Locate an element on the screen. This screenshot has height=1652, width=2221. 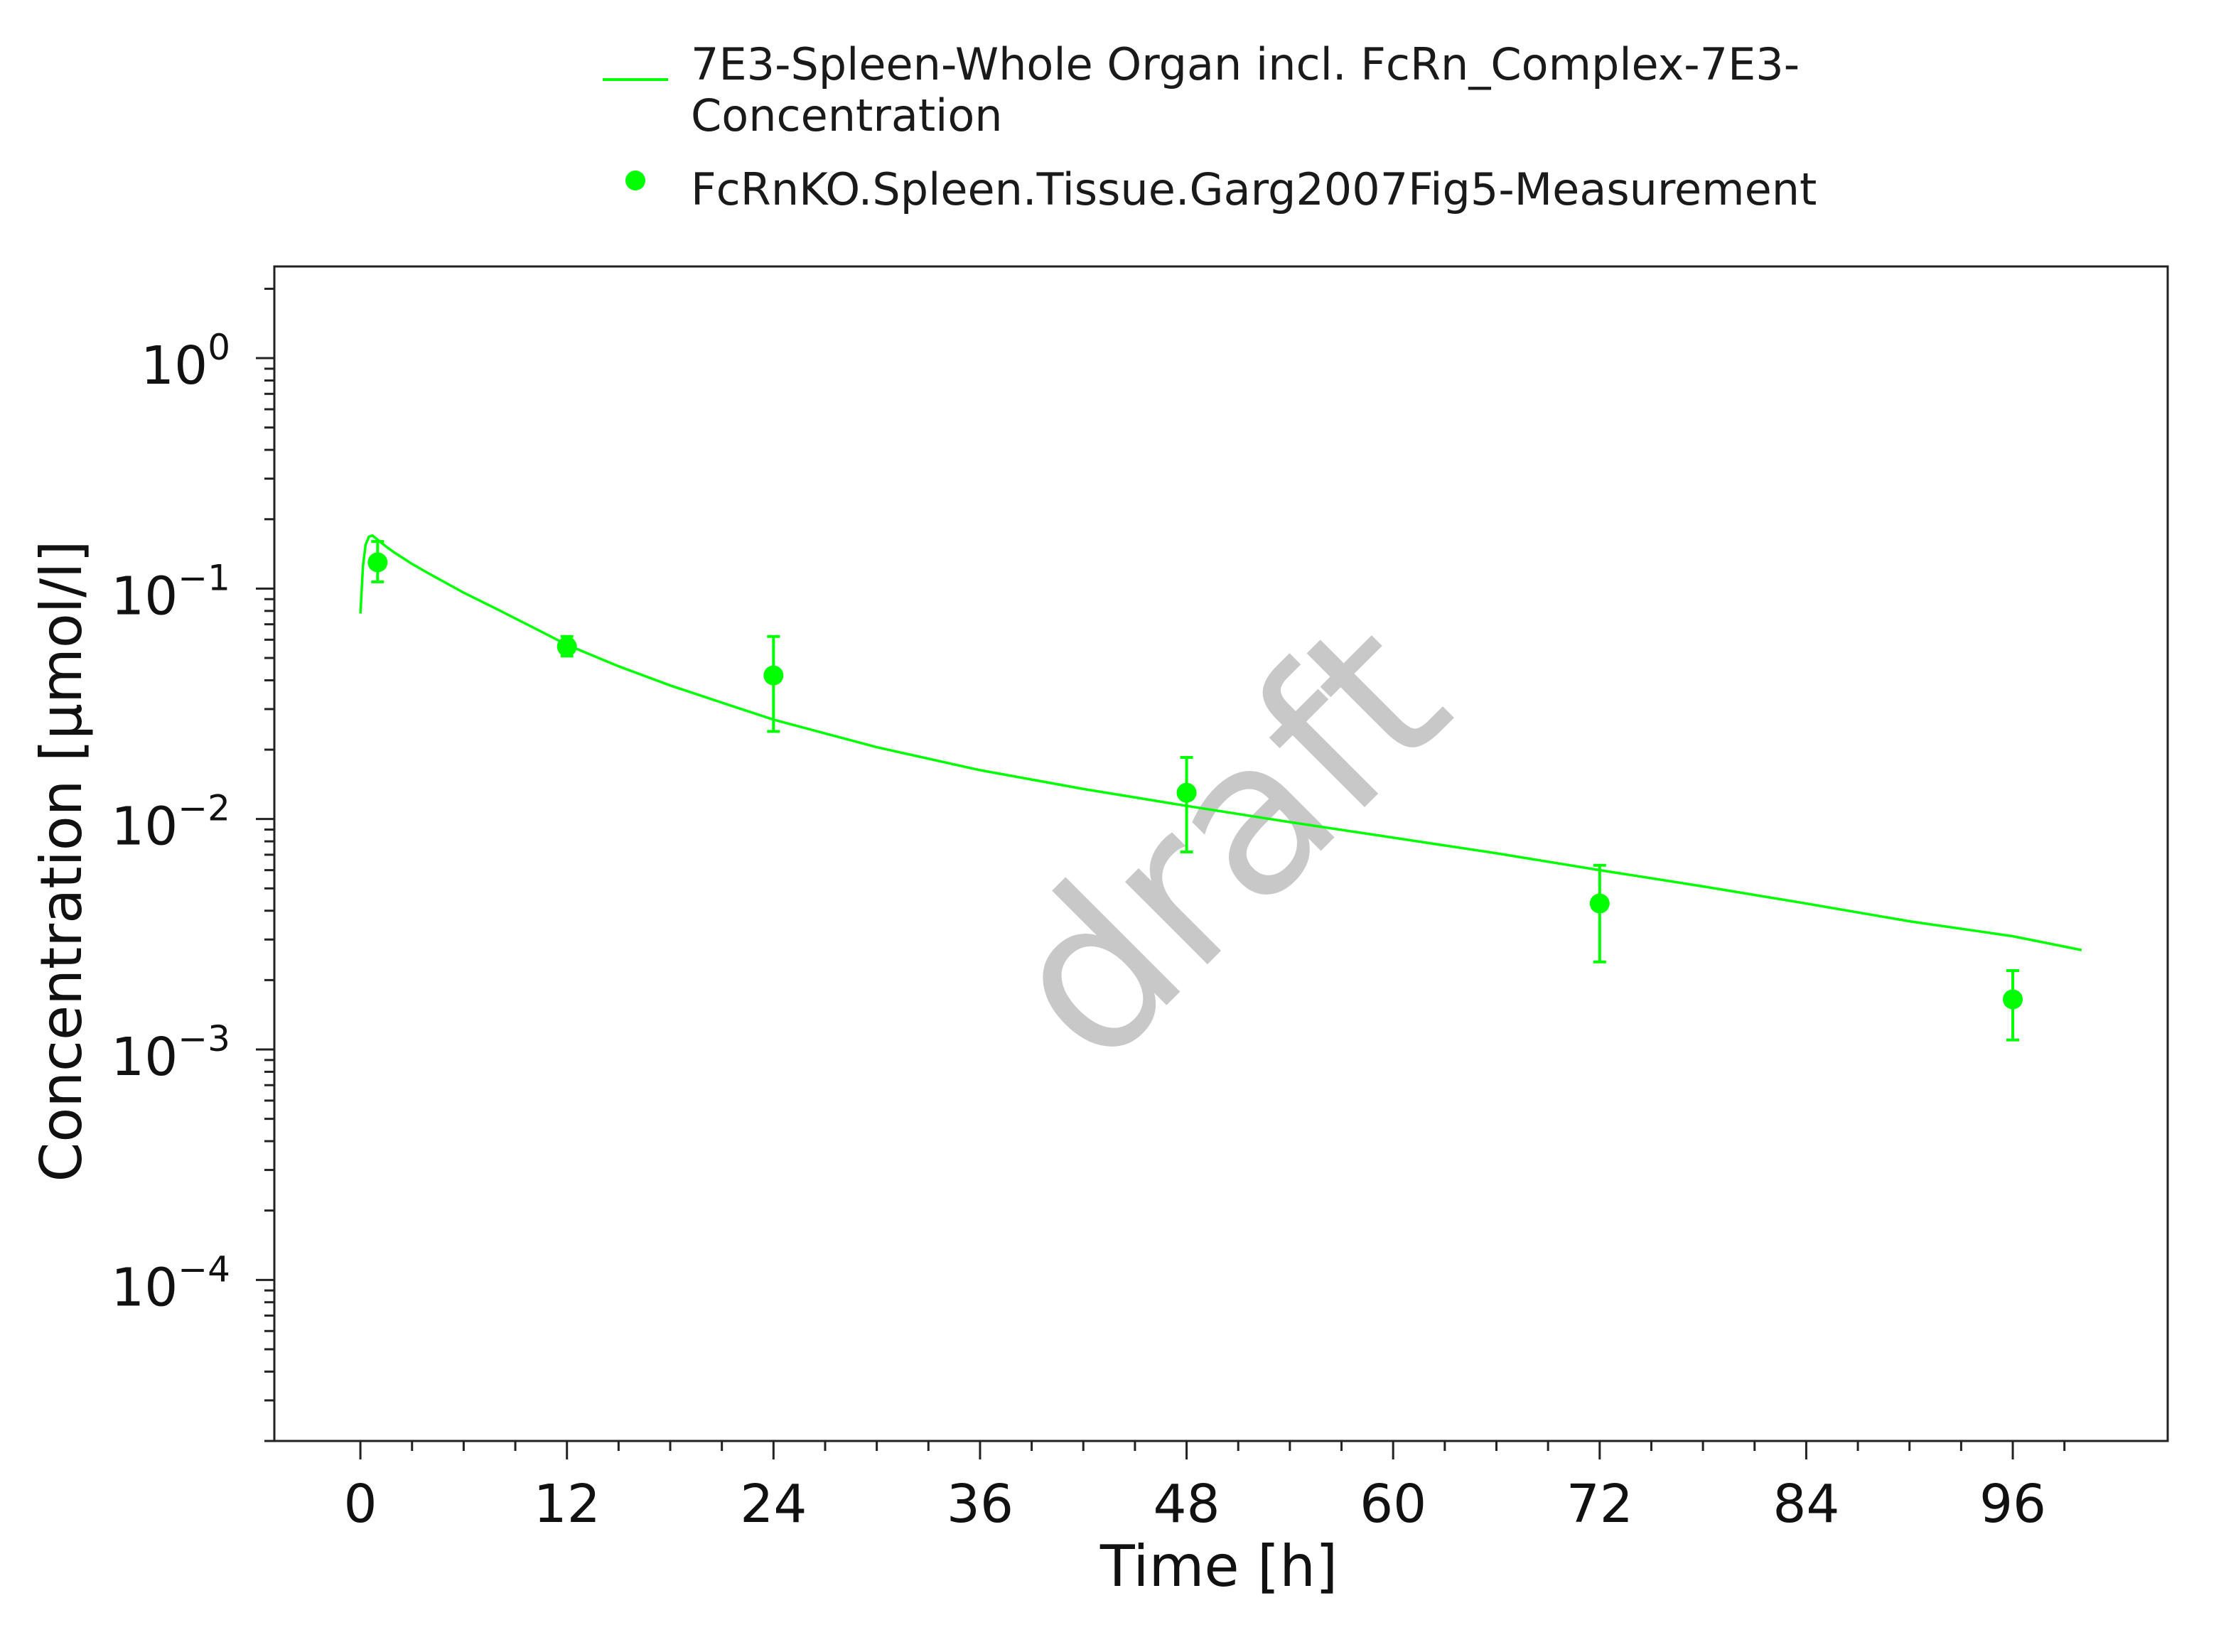
x-axis-title: Time [h] is located at coordinates (1218, 1566).